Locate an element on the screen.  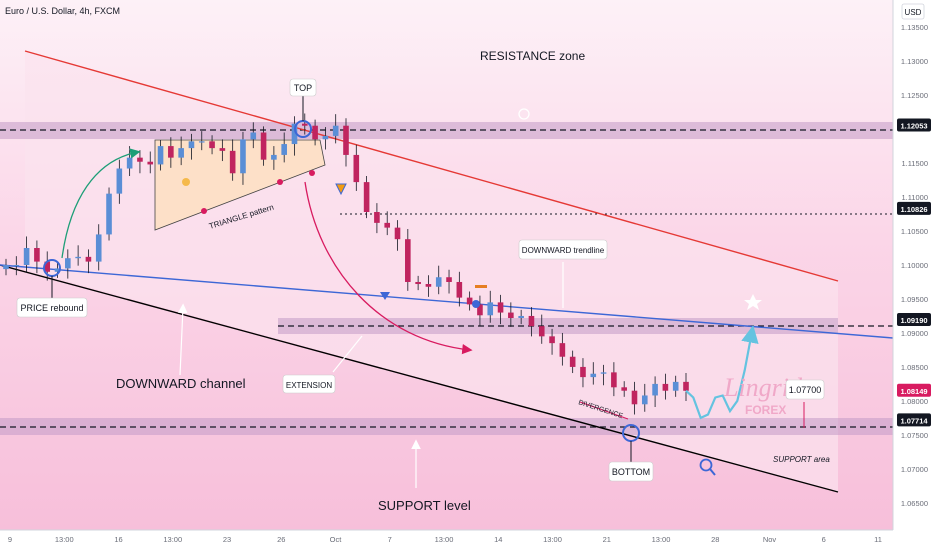
y-tick-label-1: 1.13000 is located at coordinates (914, 61).